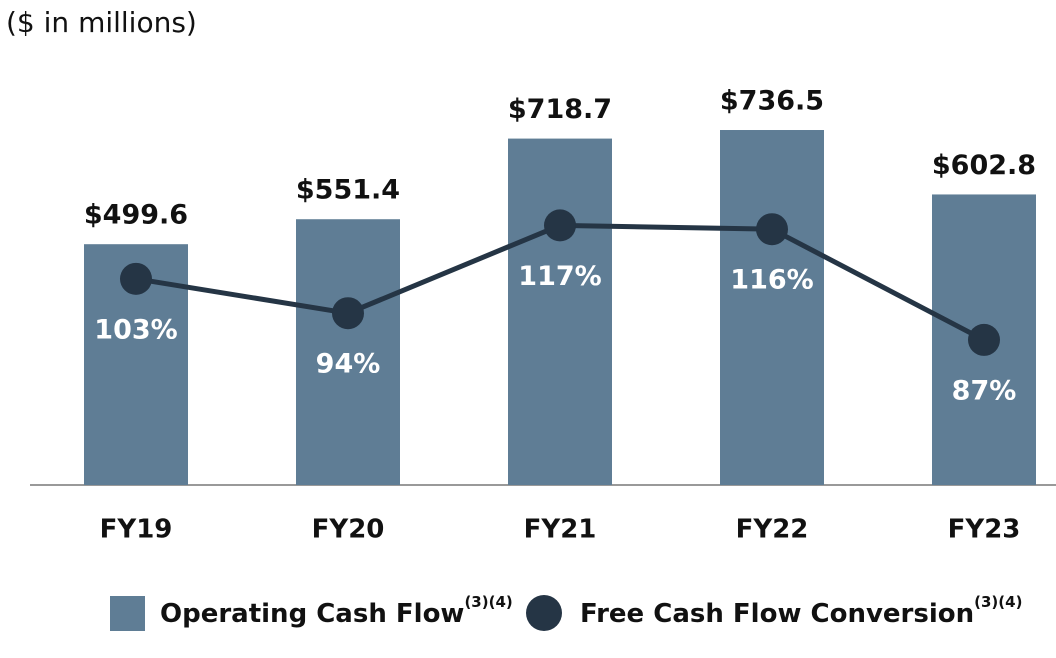 The width and height of the screenshot is (1056, 658). What do you see at coordinates (772, 101) in the screenshot?
I see `bar-value-label: $736.5` at bounding box center [772, 101].